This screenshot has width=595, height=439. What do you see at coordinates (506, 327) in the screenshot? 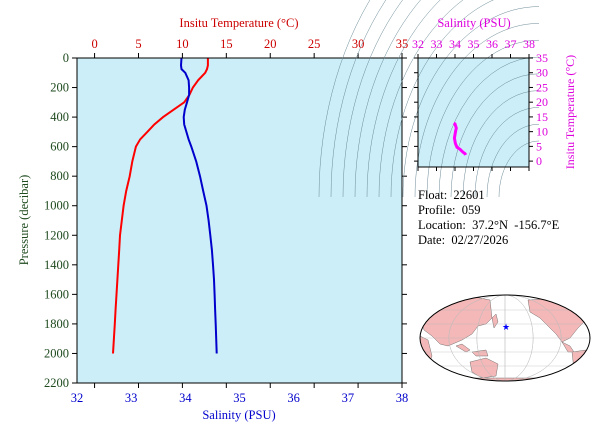
I see `float-location-star-icon: ★` at bounding box center [506, 327].